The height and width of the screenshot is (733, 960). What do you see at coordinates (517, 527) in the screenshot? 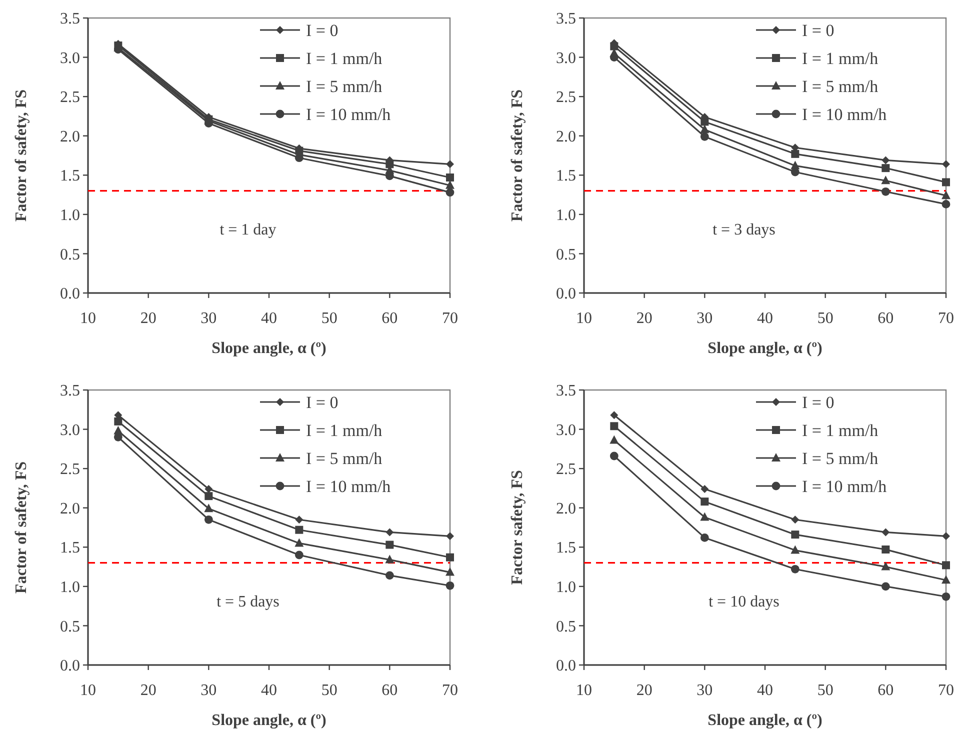
I see `y-axis-title: Factor safety, FS` at bounding box center [517, 527].